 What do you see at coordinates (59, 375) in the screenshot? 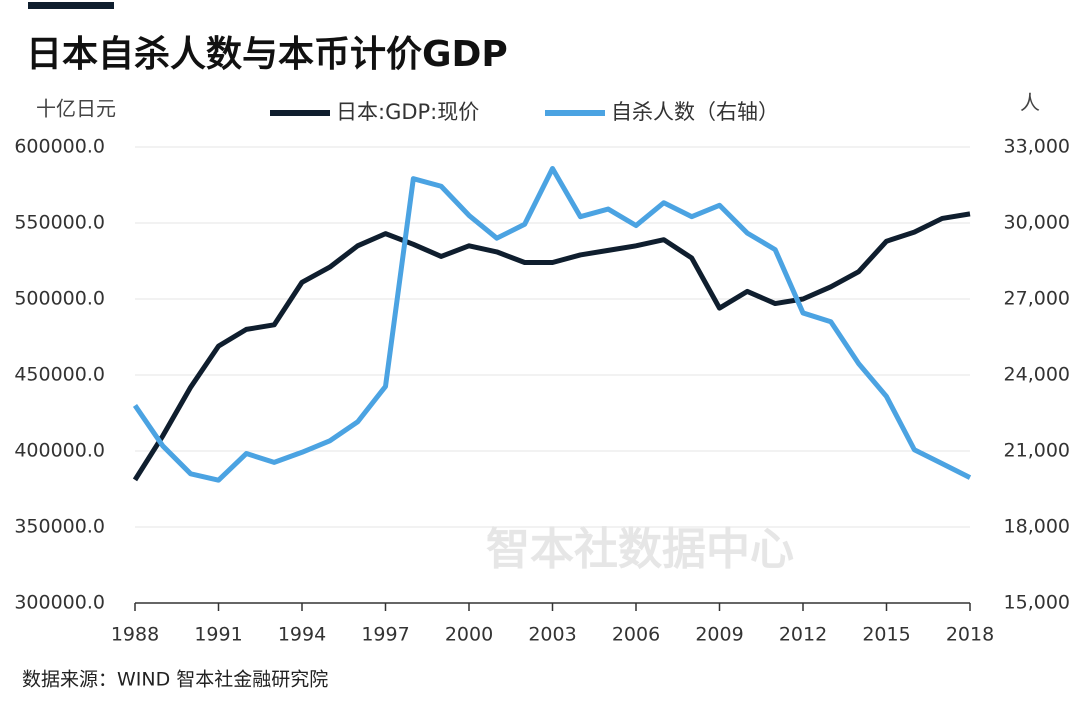
I see `y-tick-label: 450000.0` at bounding box center [59, 375].